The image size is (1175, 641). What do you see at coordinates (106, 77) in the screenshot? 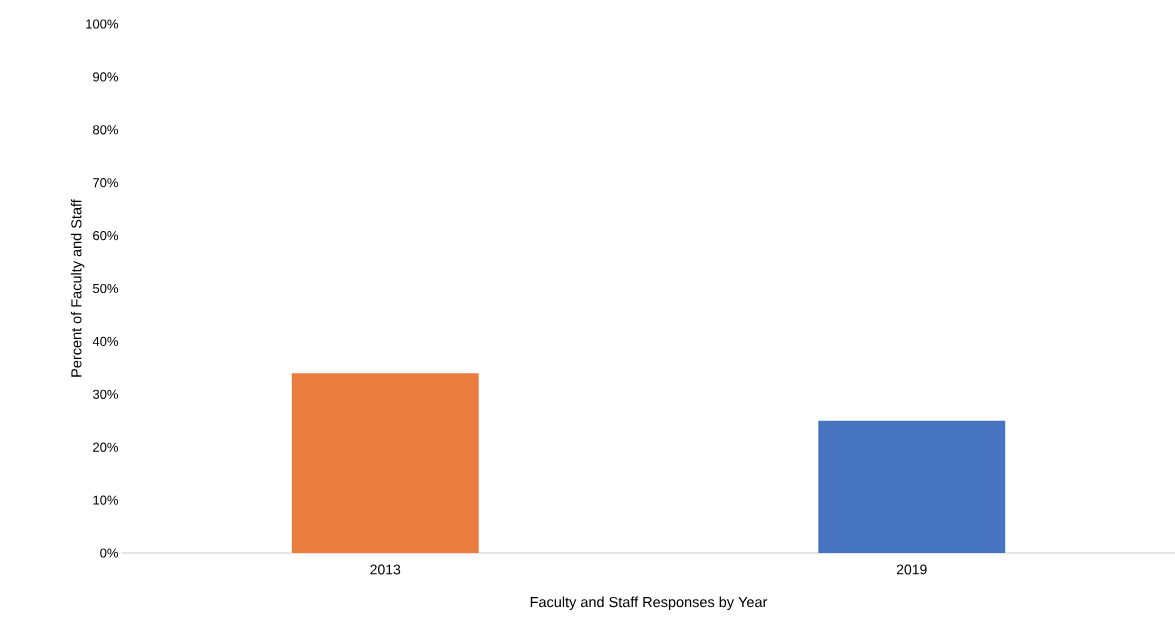
I see `y-tick-label: 90%` at bounding box center [106, 77].